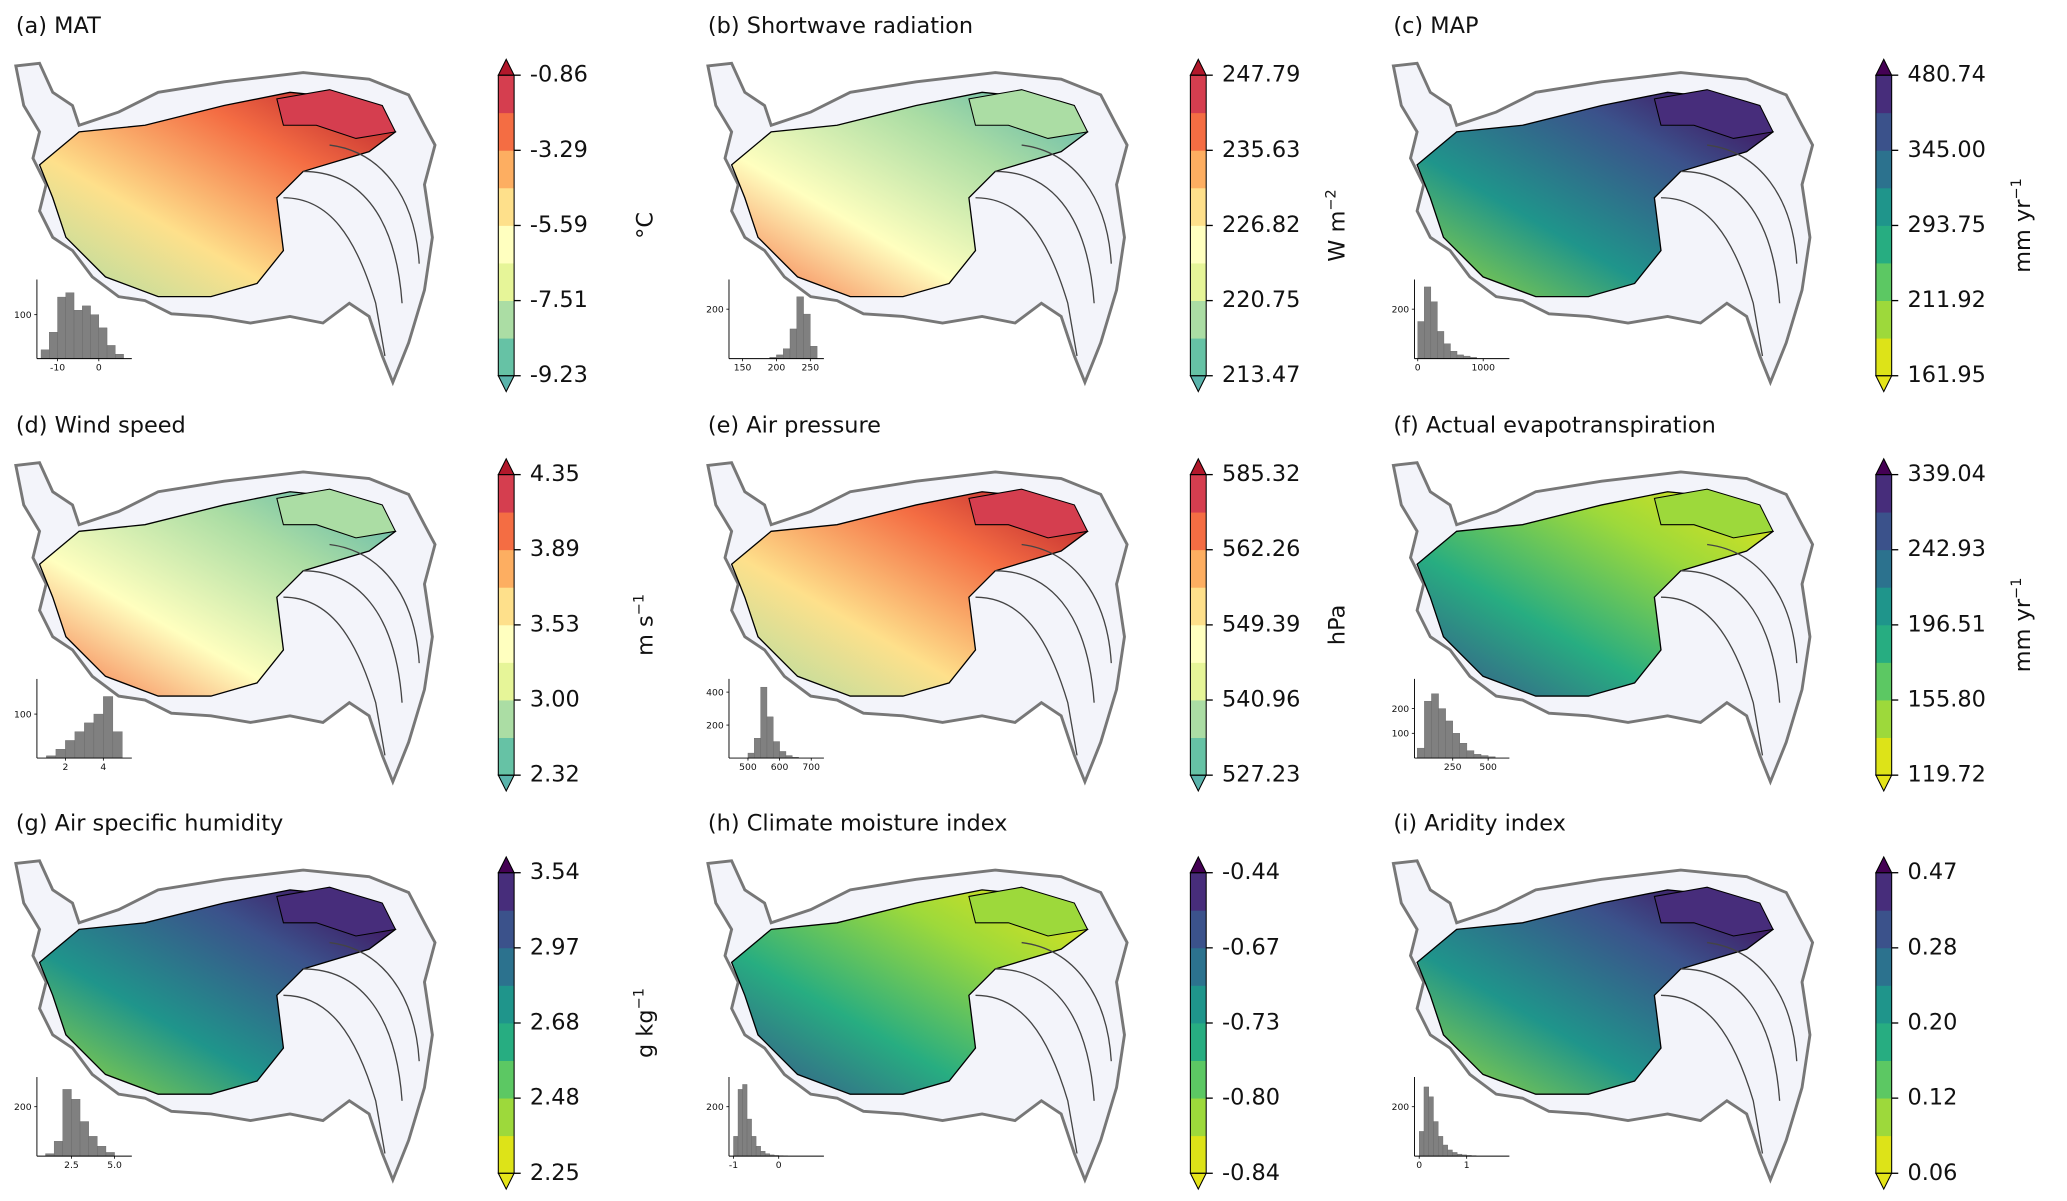 This screenshot has width=2067, height=1201. I want to click on colorbar-unit: hPa, so click(1338, 625).